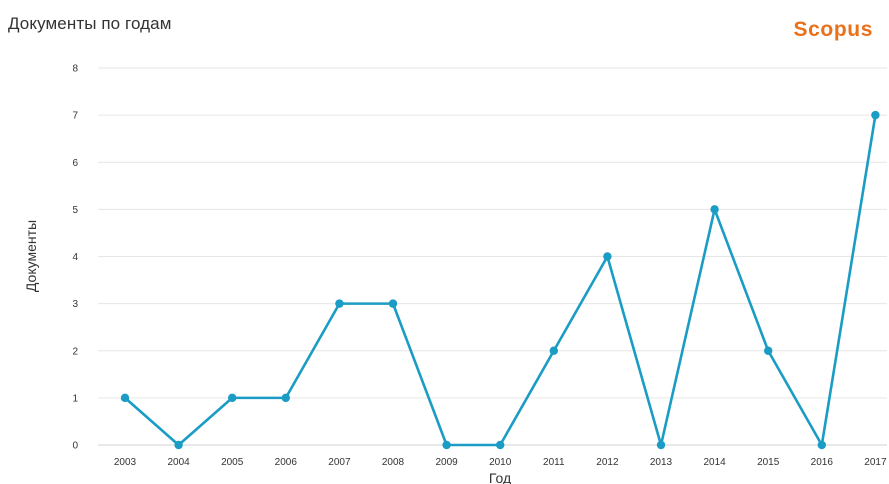  What do you see at coordinates (500, 477) in the screenshot?
I see `x-axis-title: Год` at bounding box center [500, 477].